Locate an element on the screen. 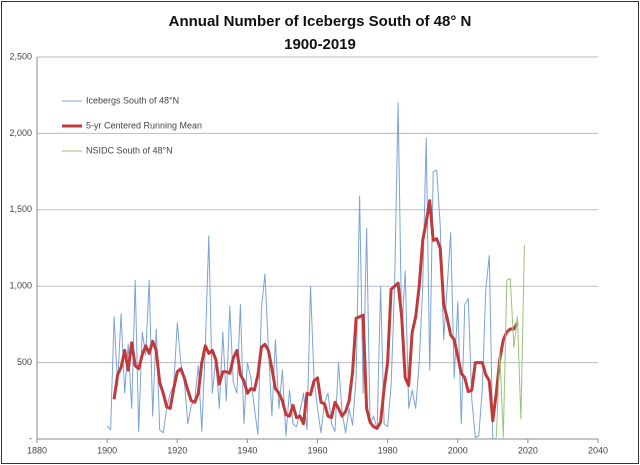 The image size is (640, 465). x-tick-label: 2040 is located at coordinates (598, 450).